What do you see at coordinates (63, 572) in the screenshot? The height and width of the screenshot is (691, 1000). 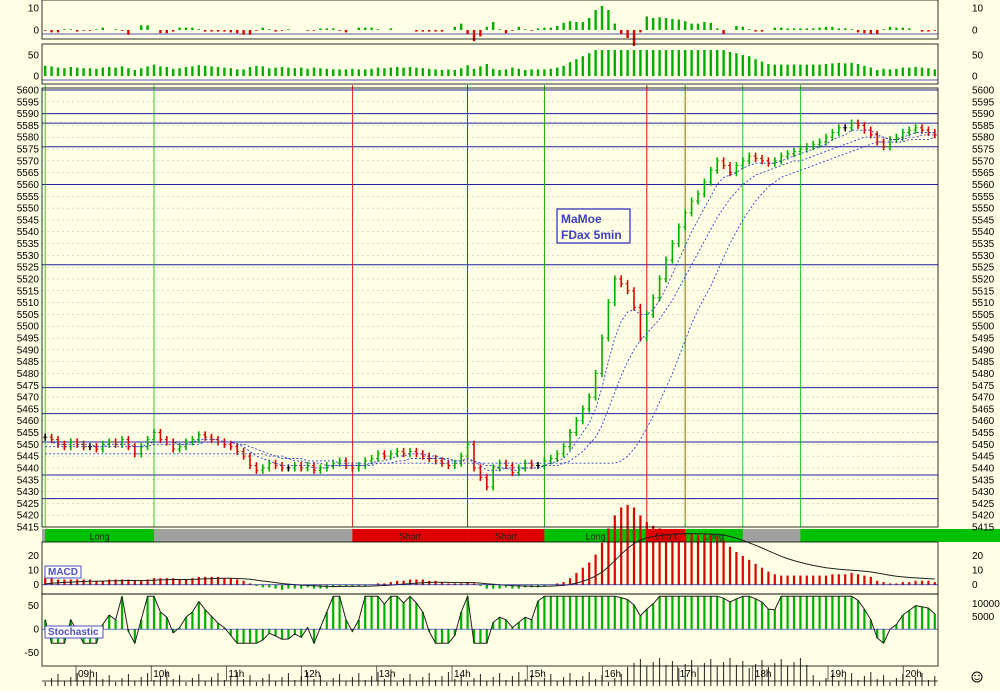 I see `macd-label-box: MACD` at bounding box center [63, 572].